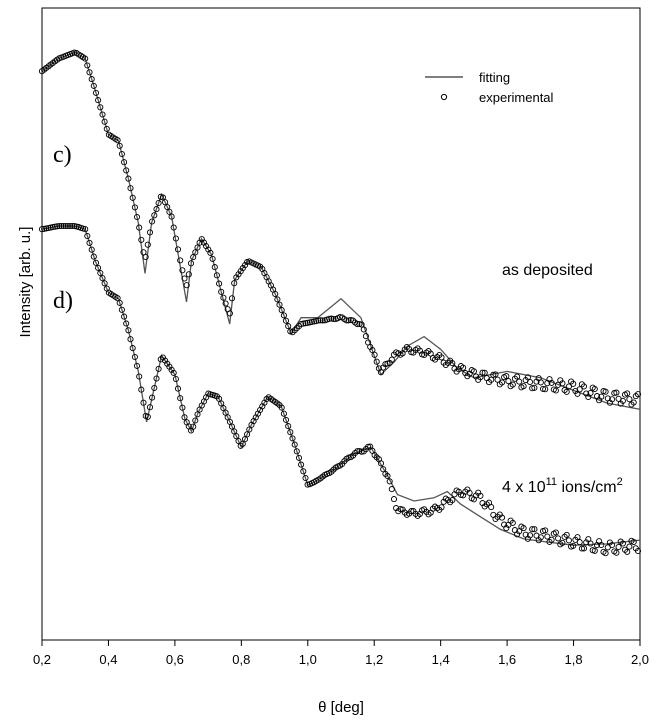 The width and height of the screenshot is (671, 724). I want to click on x-tick-label: 1,4, so click(441, 659).